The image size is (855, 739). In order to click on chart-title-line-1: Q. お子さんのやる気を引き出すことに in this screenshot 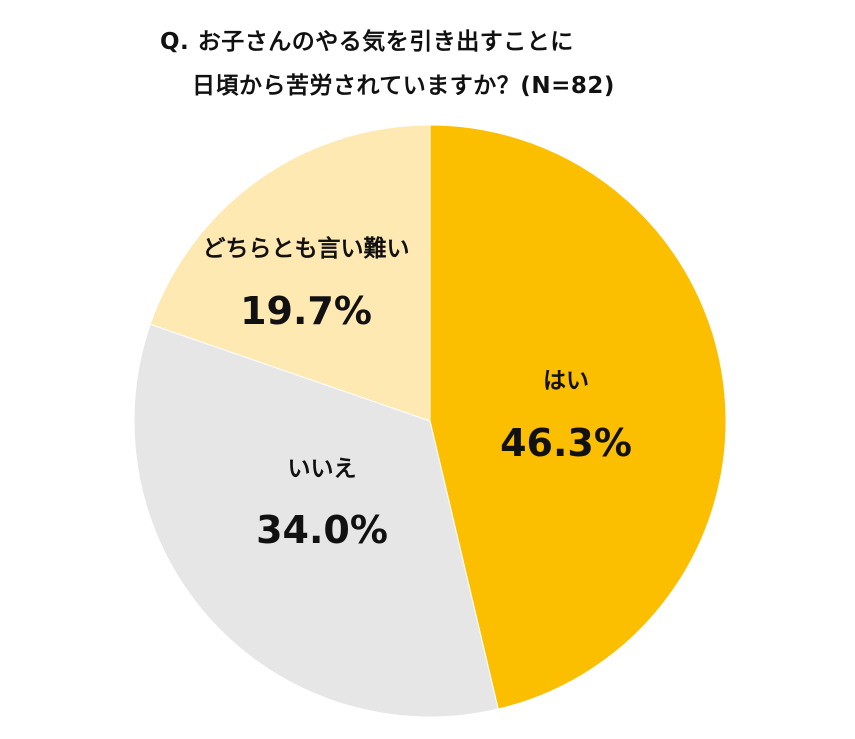, I will do `click(367, 42)`.